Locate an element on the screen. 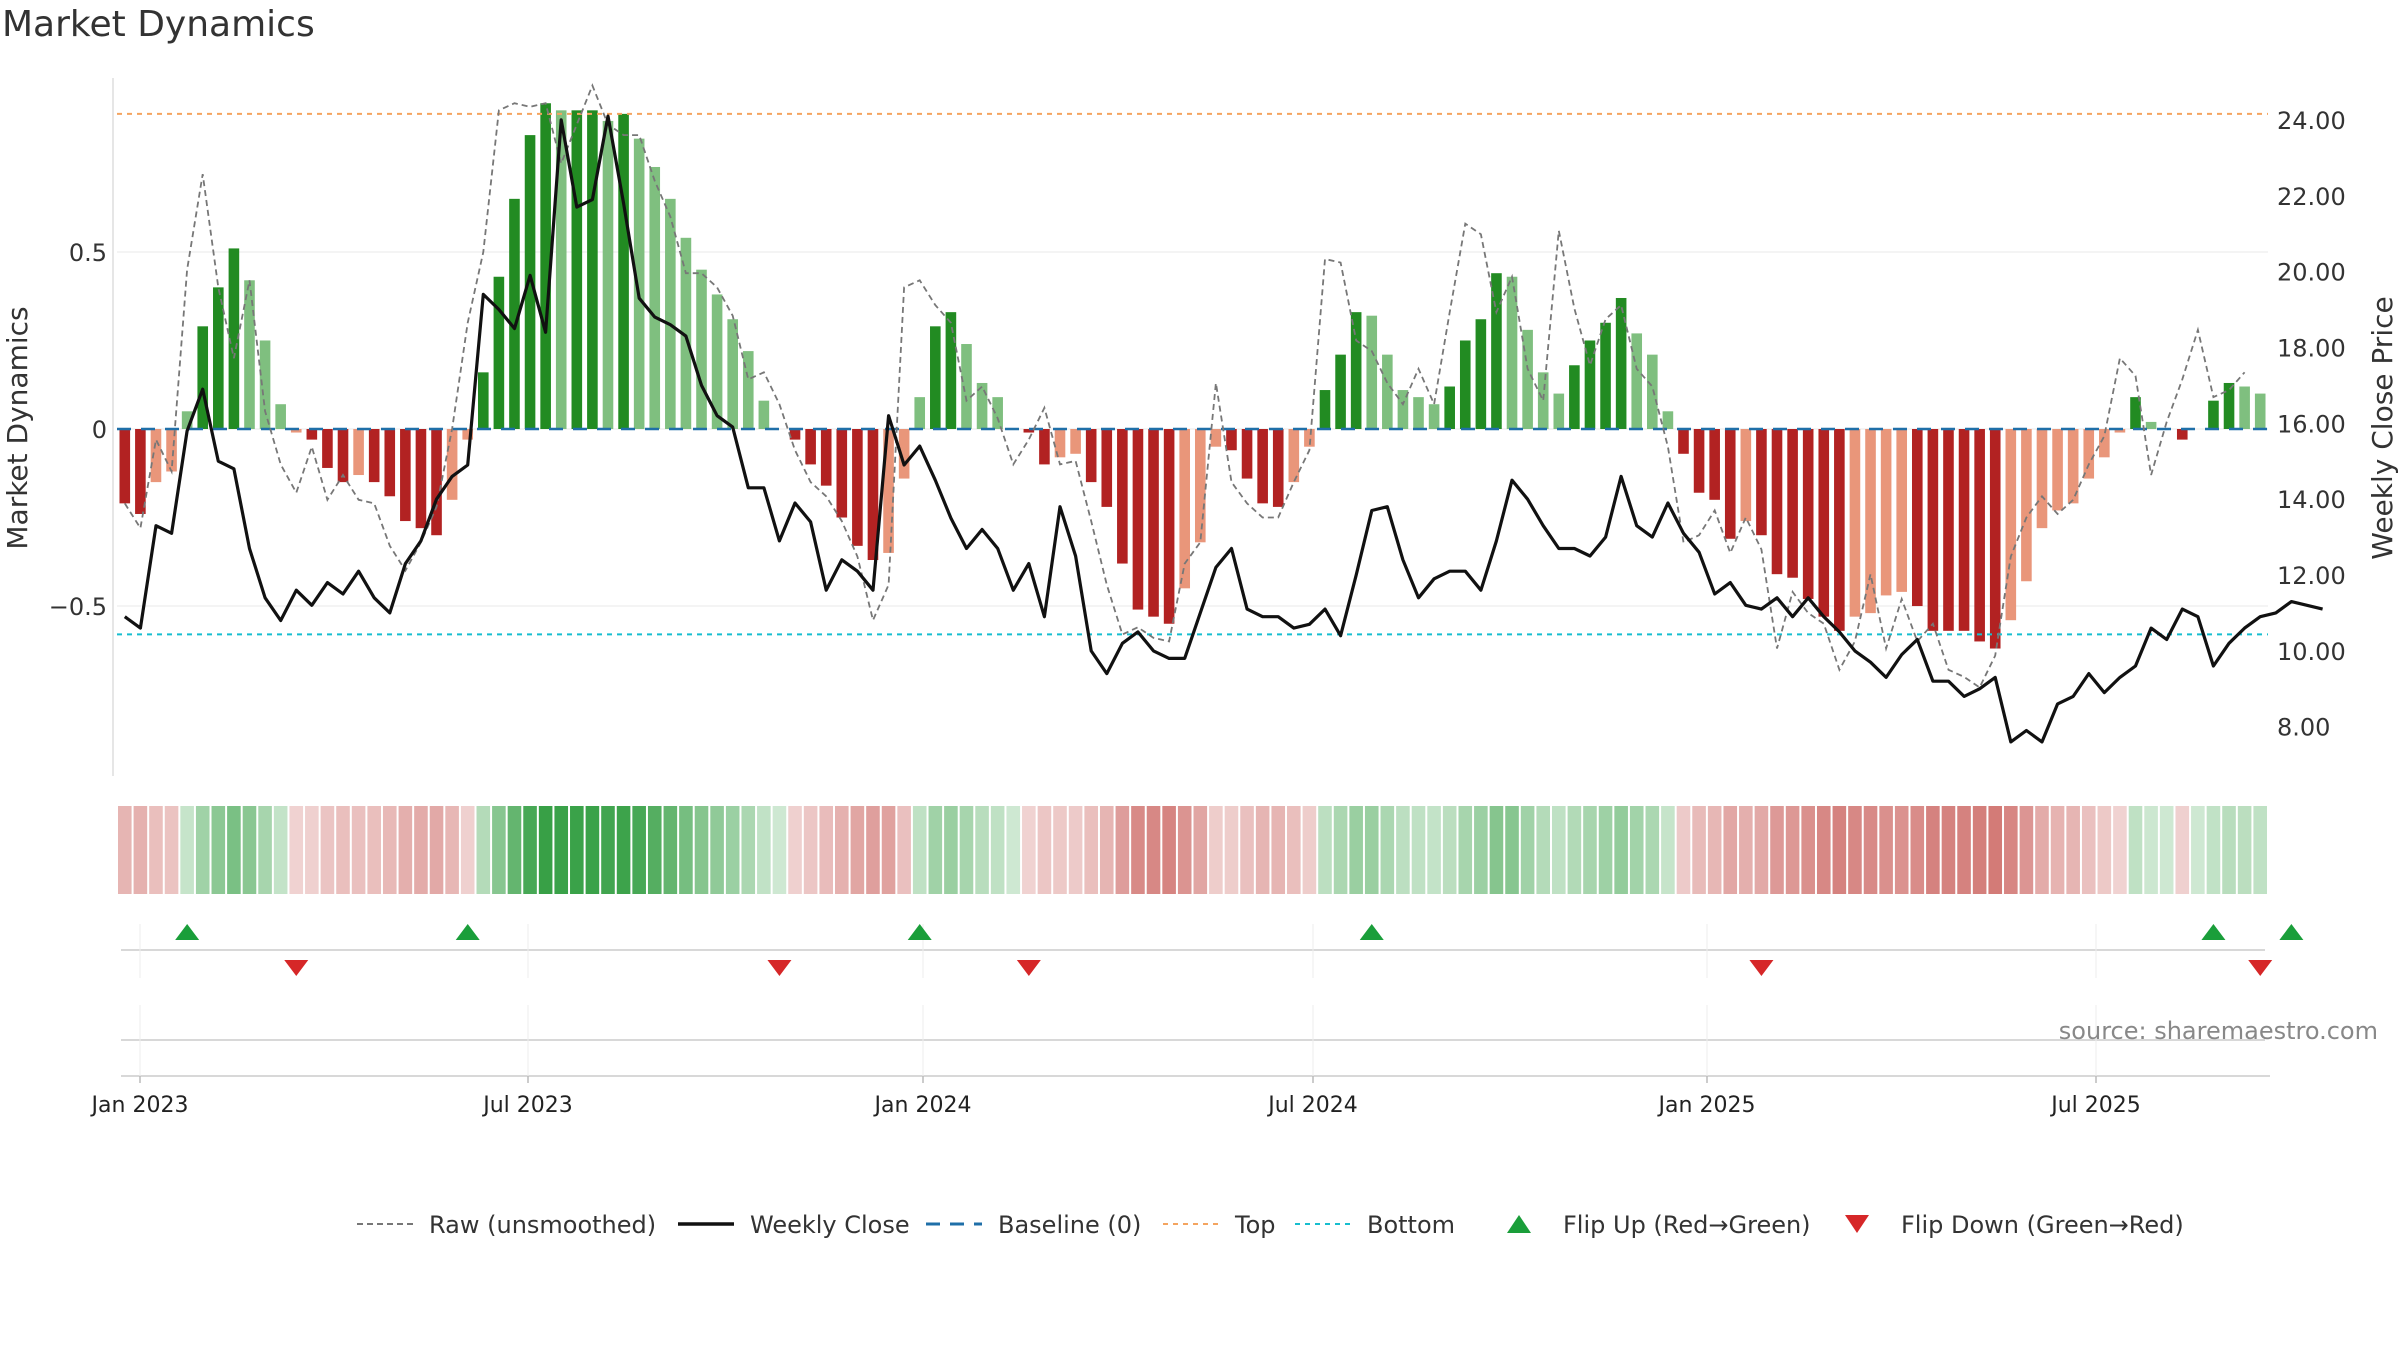 This screenshot has height=1350, width=2400. y-right-tick-label: 20.00 is located at coordinates (2311, 273).